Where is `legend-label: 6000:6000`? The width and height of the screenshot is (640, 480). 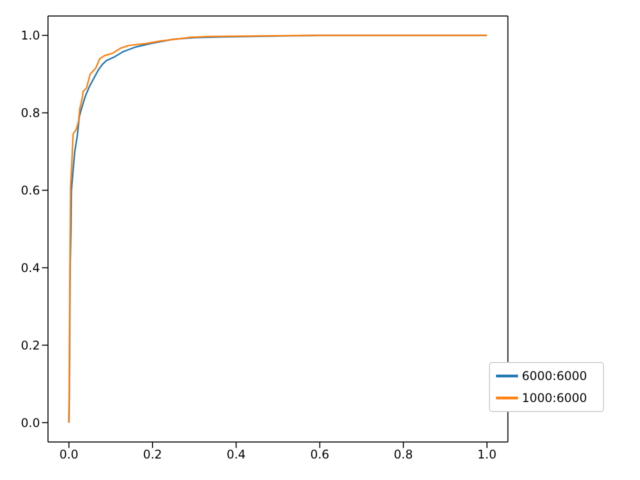
legend-label: 6000:6000 is located at coordinates (554, 376).